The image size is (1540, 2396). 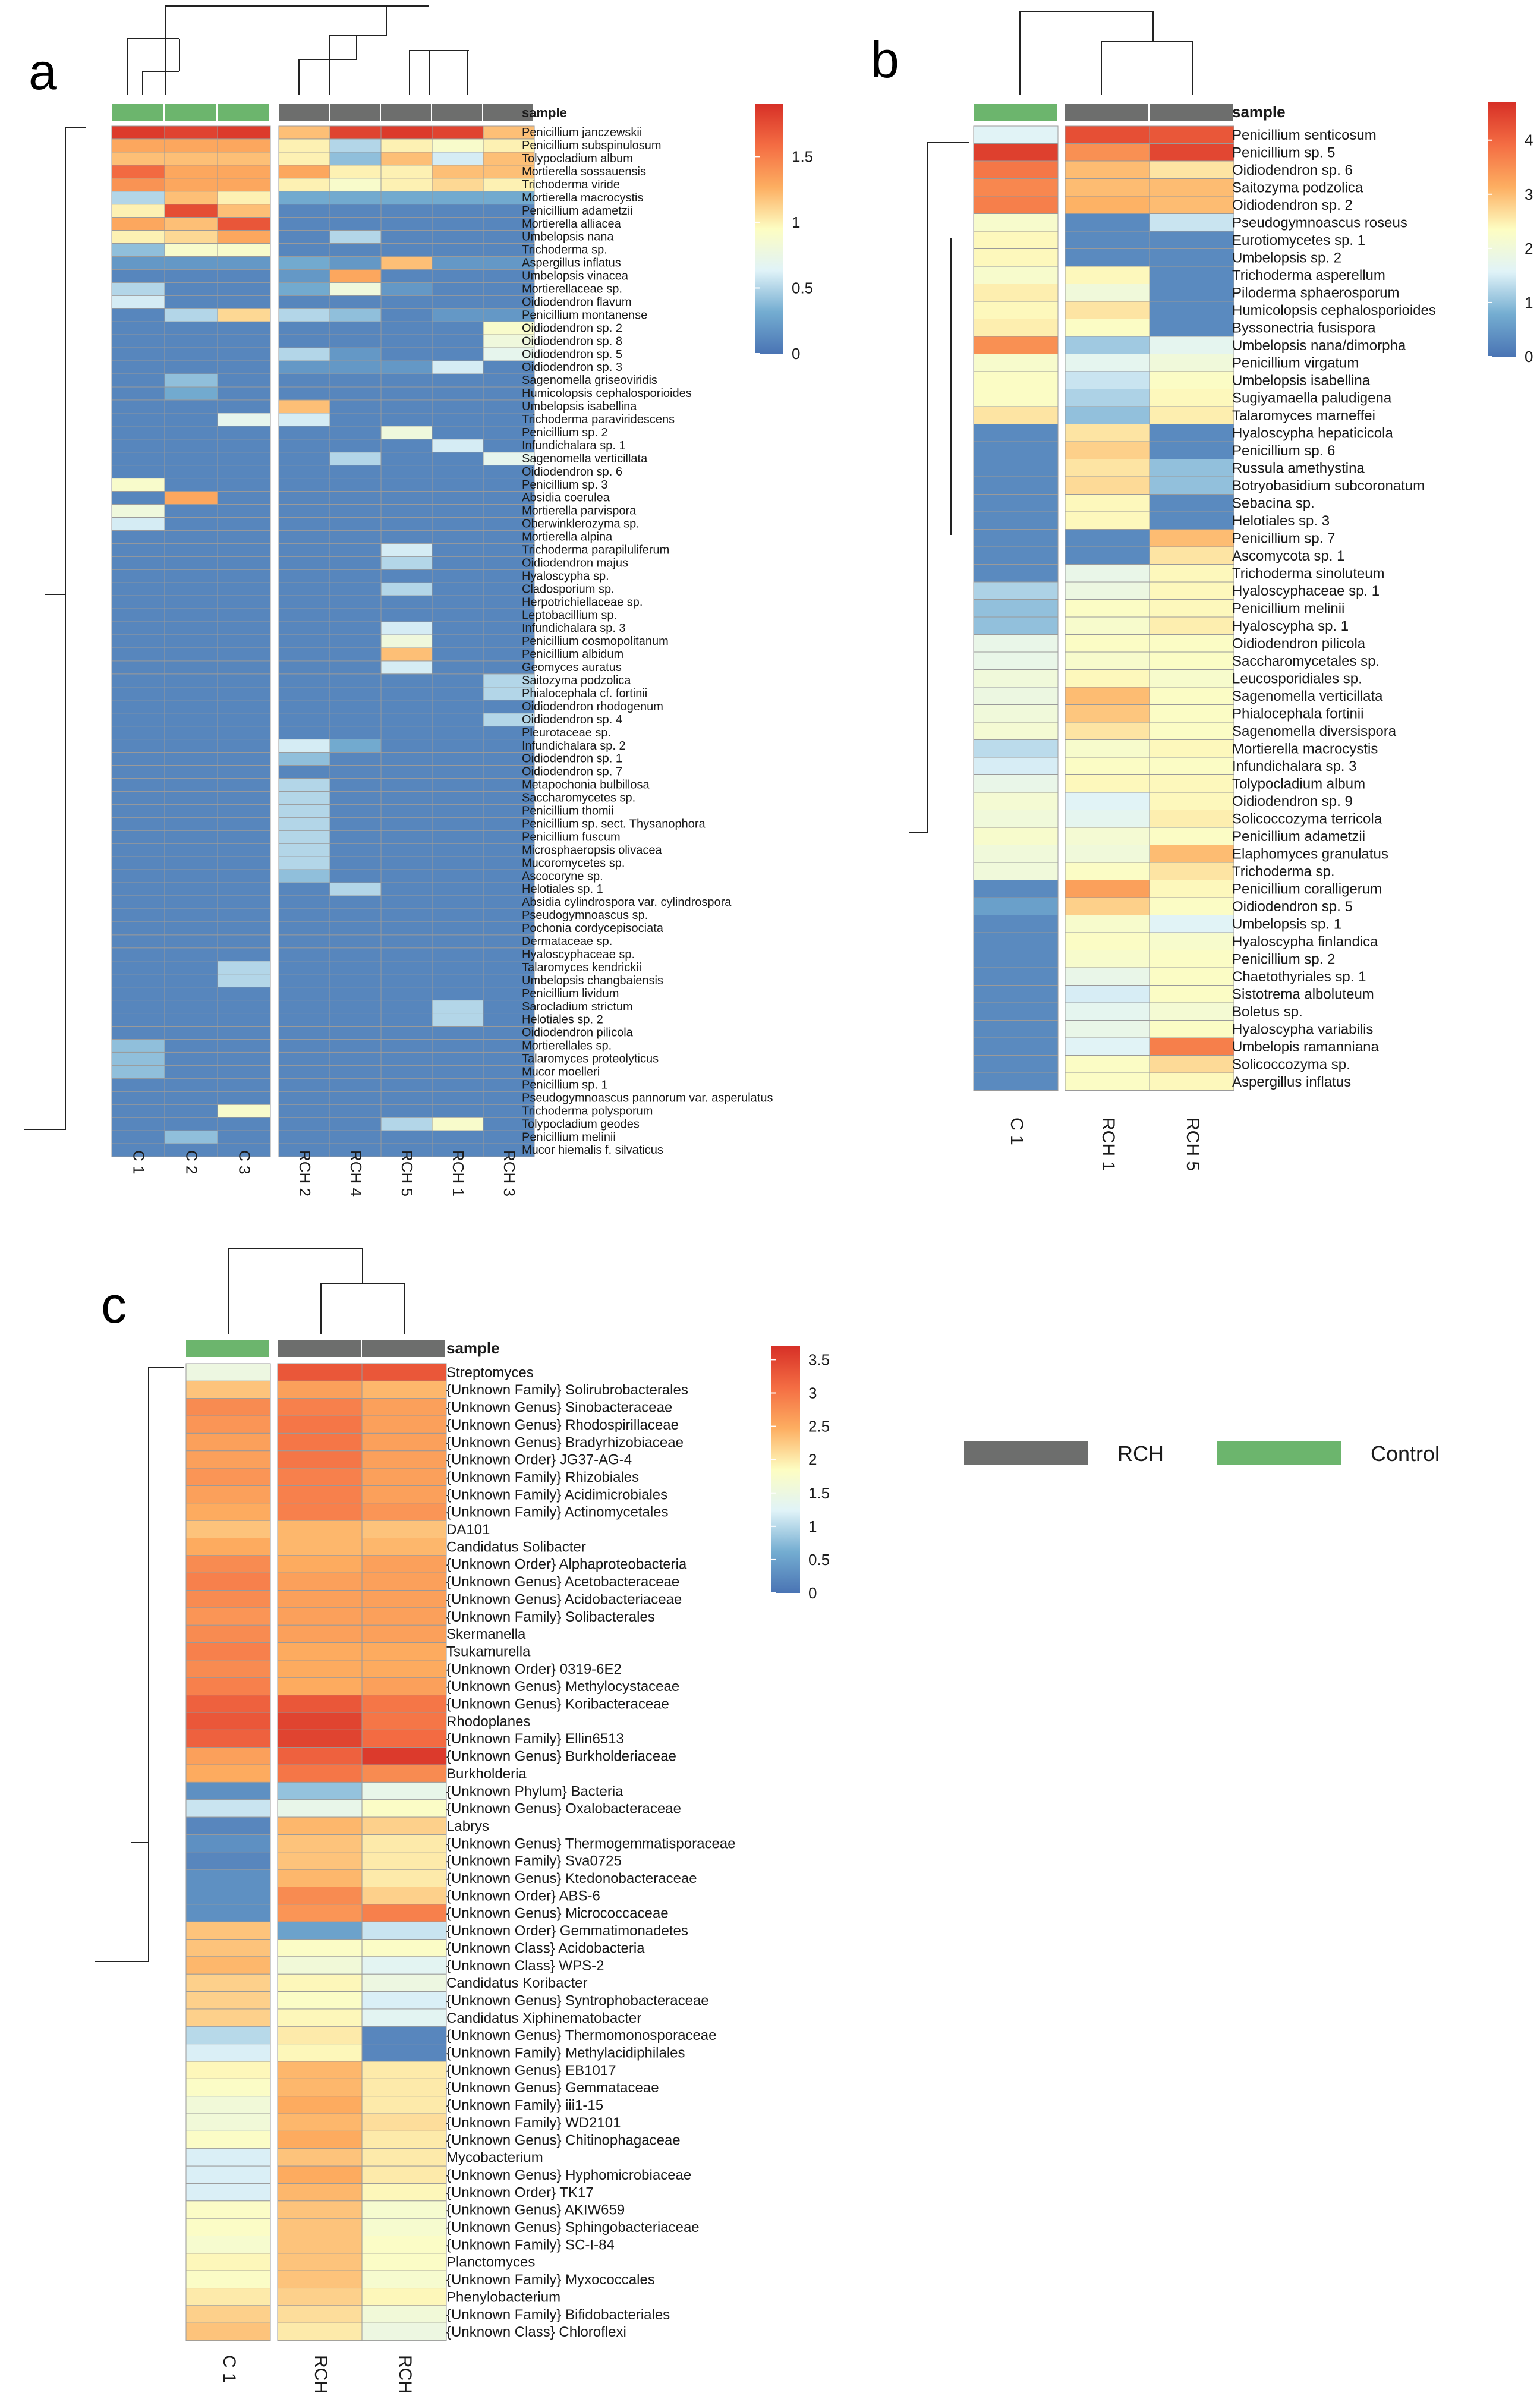 I want to click on row-label-a-44: Oidiodendron rhodogenum, so click(x=592, y=707).